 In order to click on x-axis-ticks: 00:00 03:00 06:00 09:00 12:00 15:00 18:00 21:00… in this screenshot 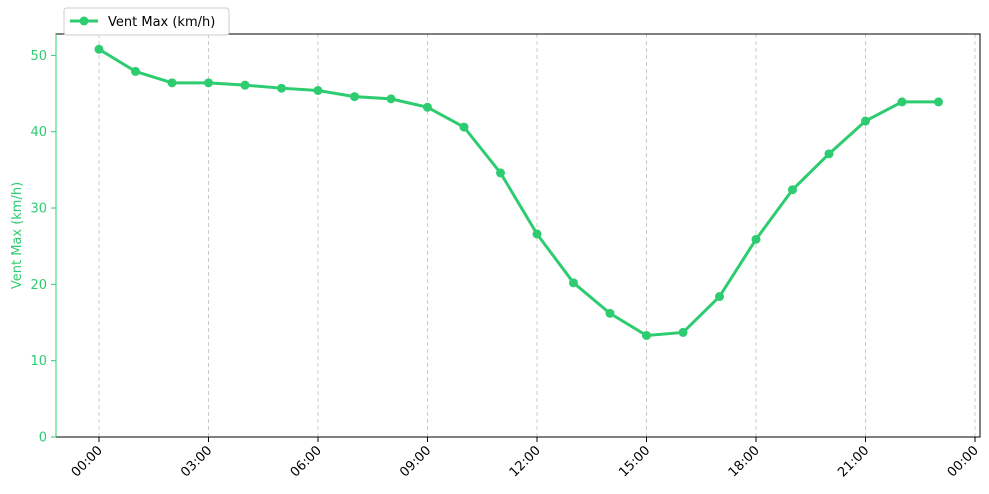, I will do `click(525, 458)`.